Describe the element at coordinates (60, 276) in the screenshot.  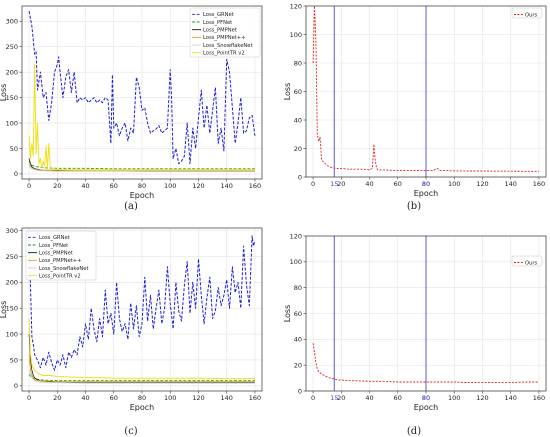
I see `legend-entry-label: Loss_PointTR v2` at that location.